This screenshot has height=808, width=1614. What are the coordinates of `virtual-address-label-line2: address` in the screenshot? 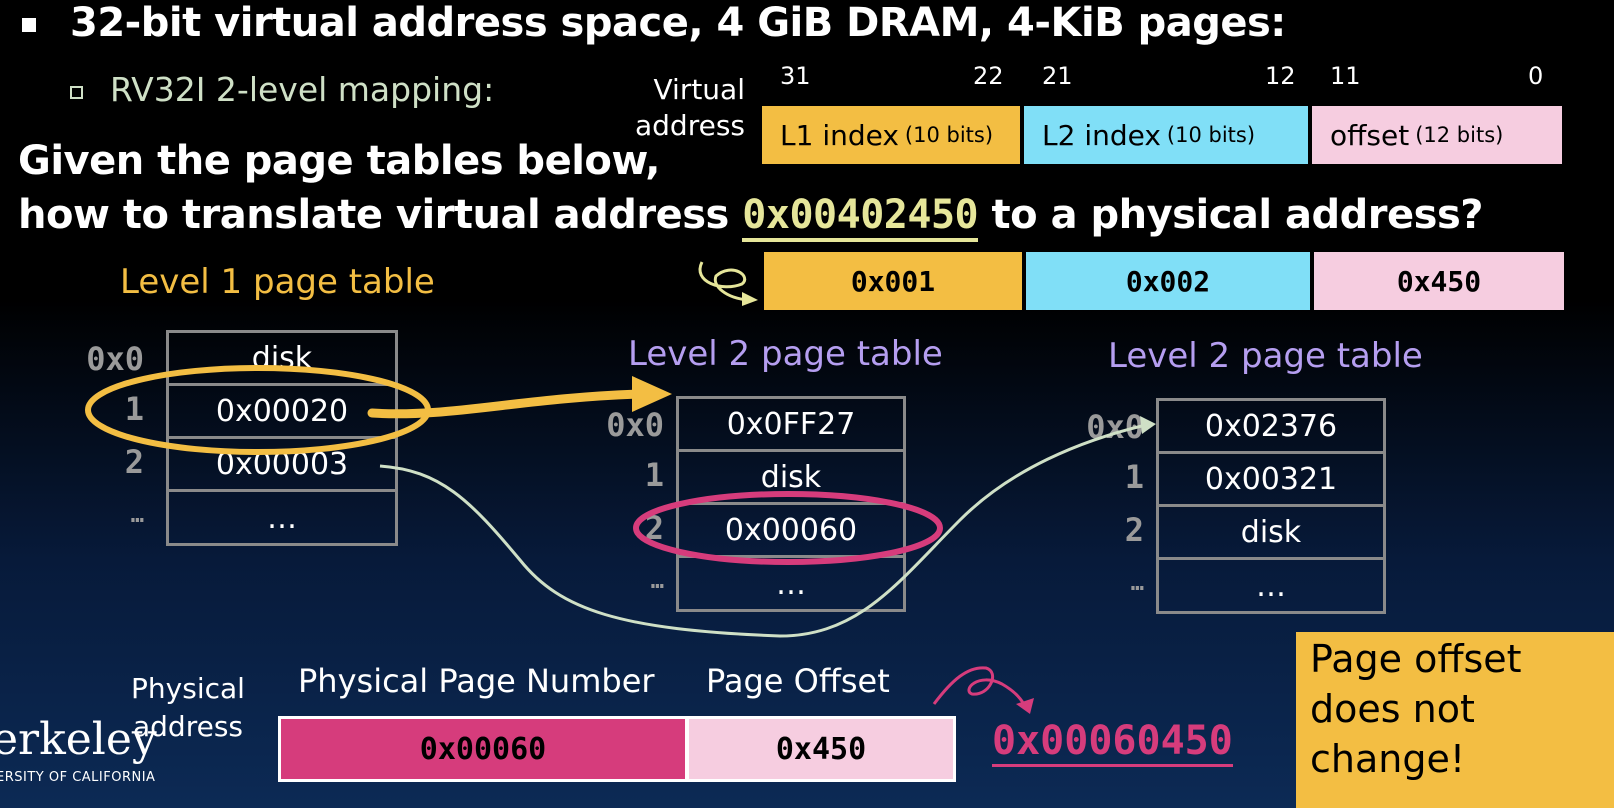 It's located at (689, 125).